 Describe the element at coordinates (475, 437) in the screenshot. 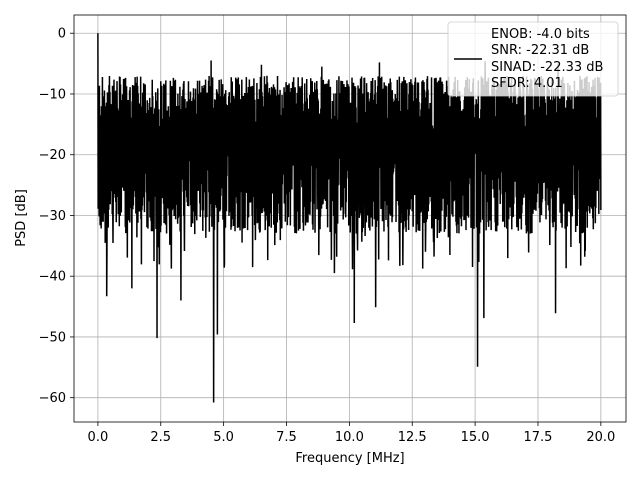

I see `x-tick-label: 15.0` at that location.